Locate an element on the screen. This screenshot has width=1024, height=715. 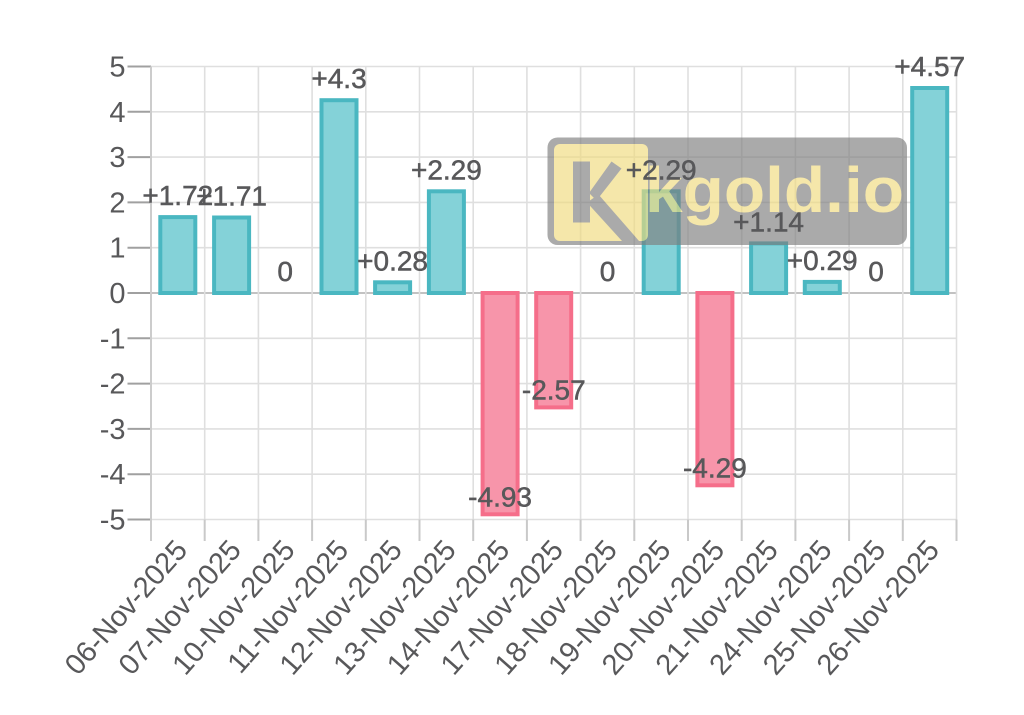
svg-text: -2.57 is located at coordinates (554, 389).